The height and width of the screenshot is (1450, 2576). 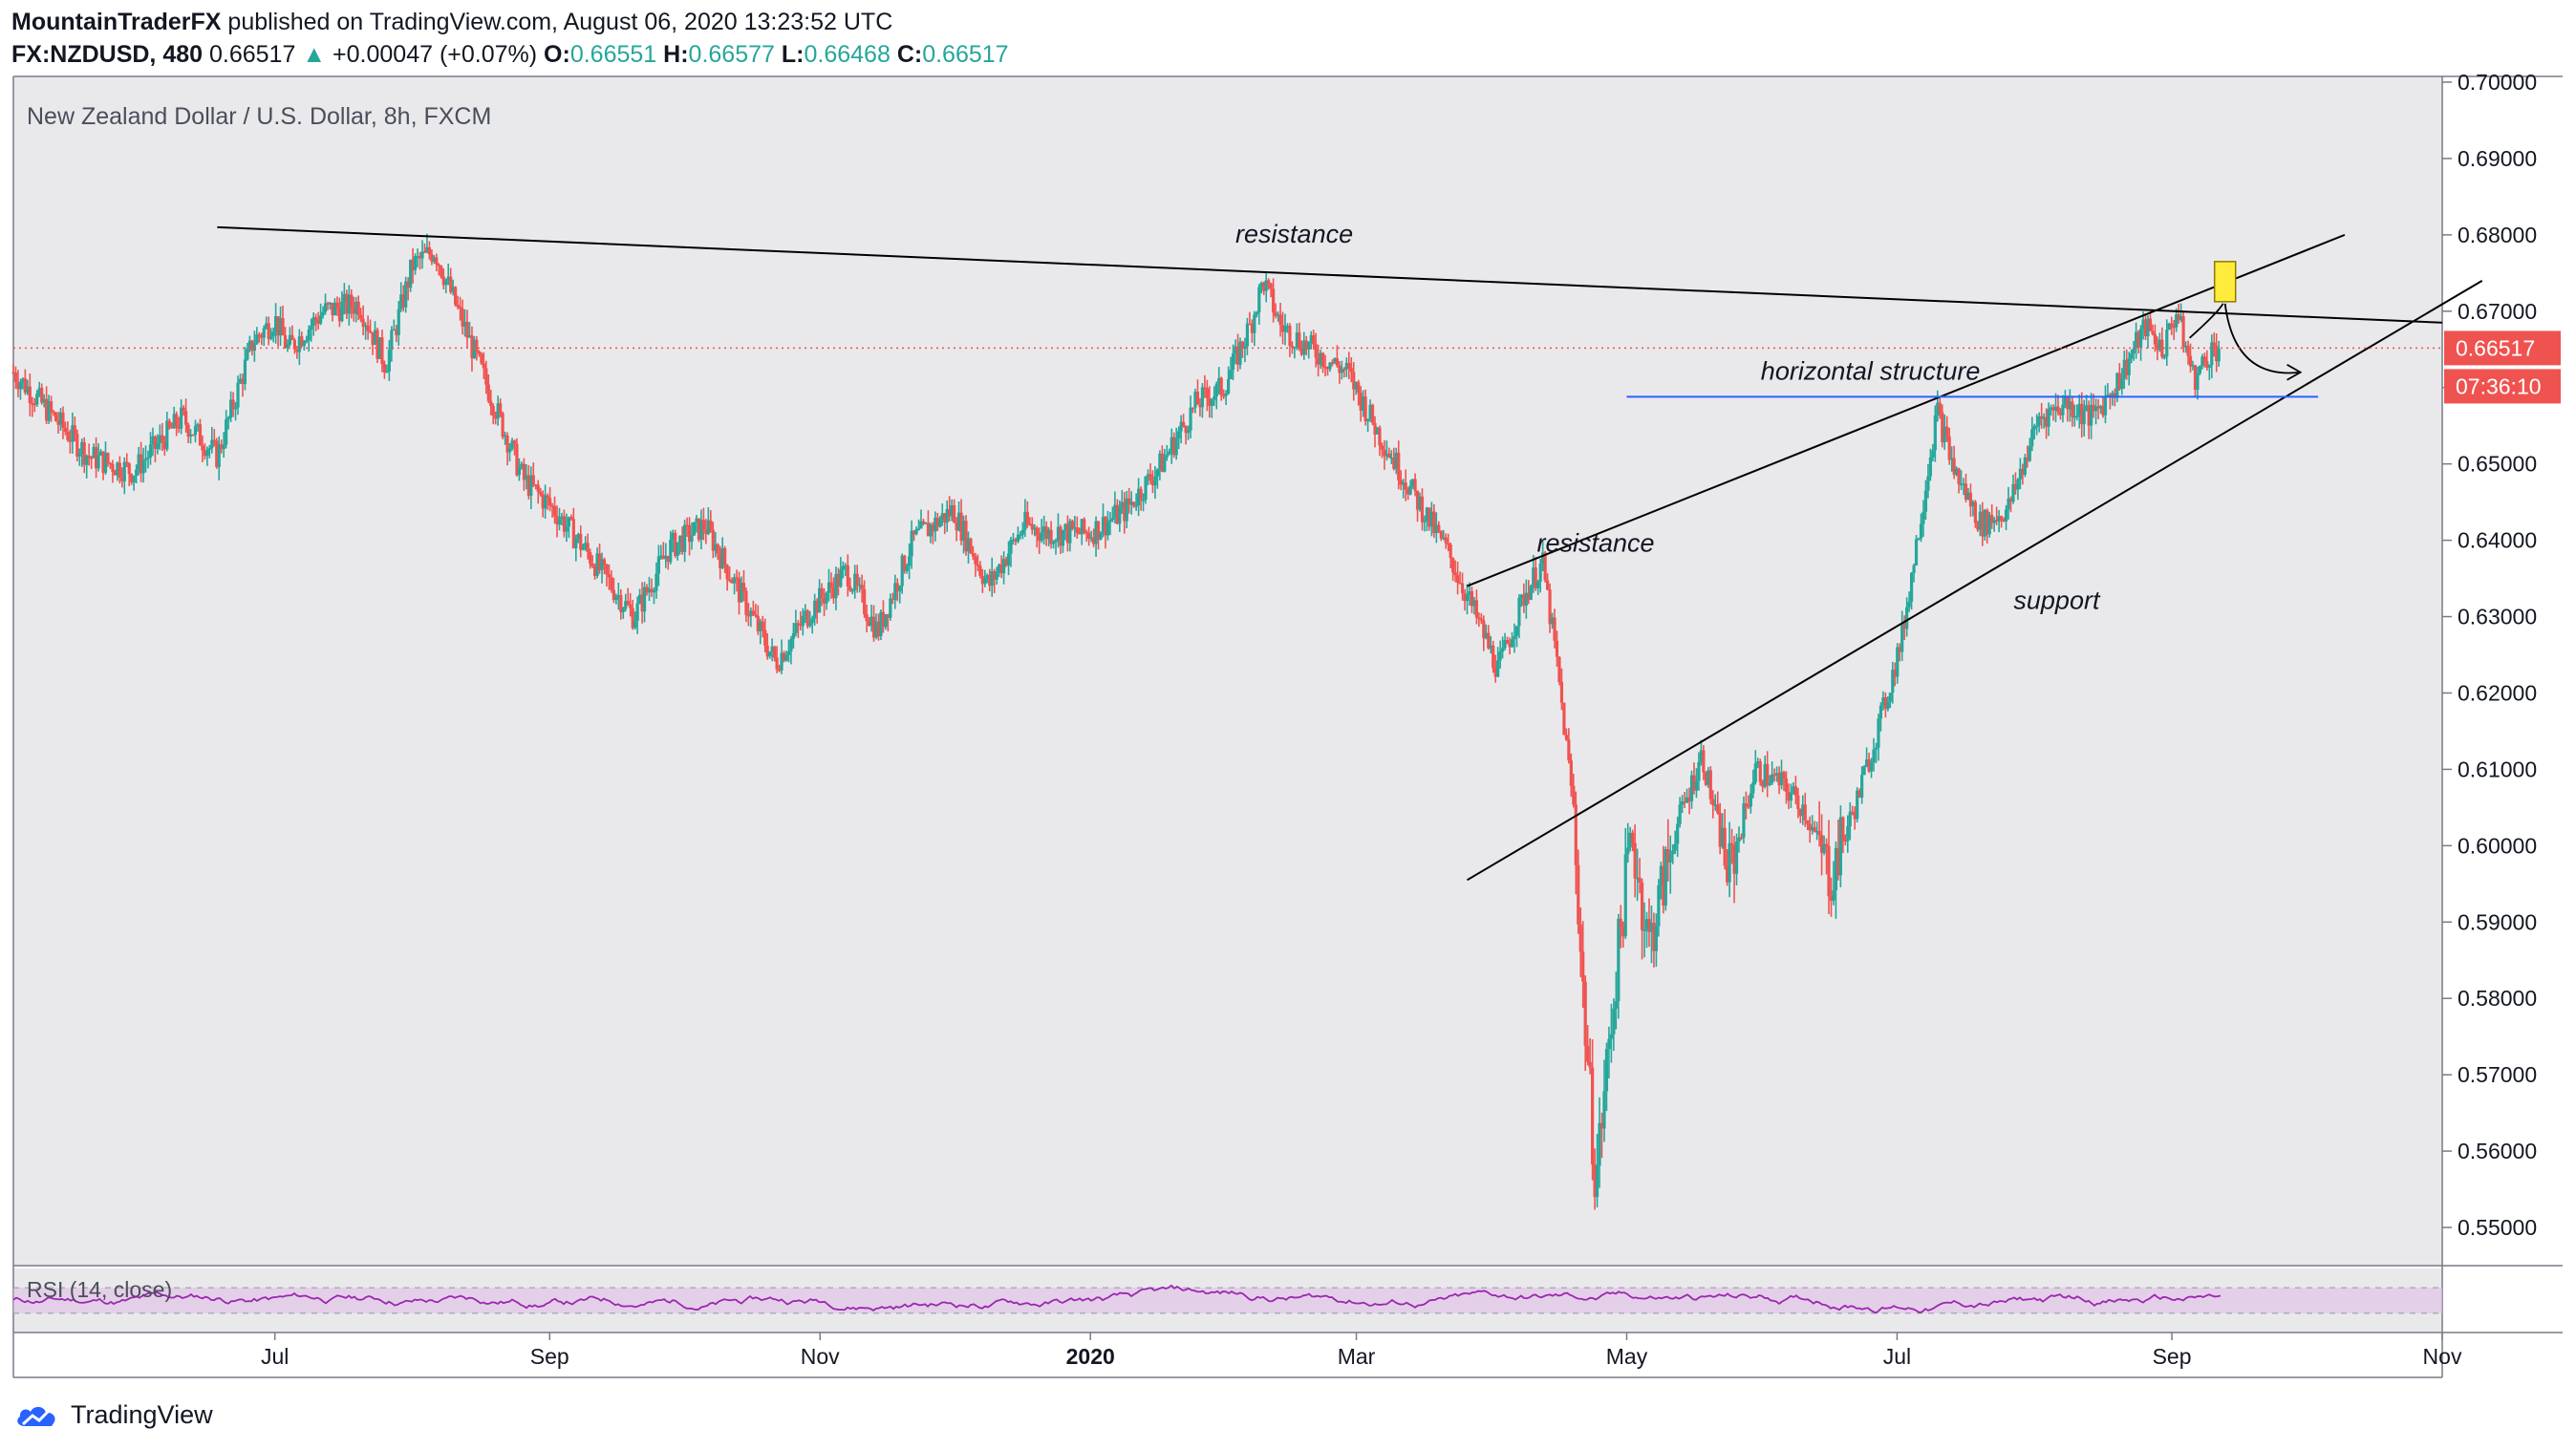 What do you see at coordinates (2225, 282) in the screenshot?
I see `highlight-marker` at bounding box center [2225, 282].